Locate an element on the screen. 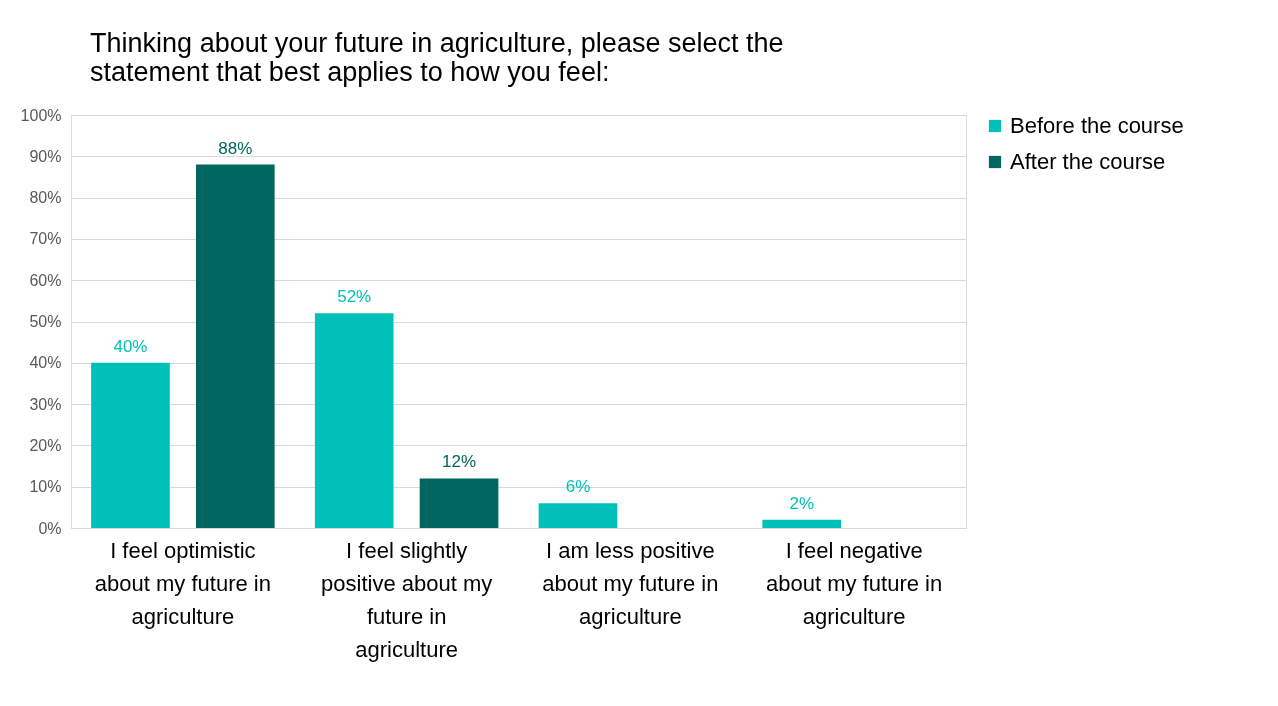  data-label: 52% is located at coordinates (354, 297).